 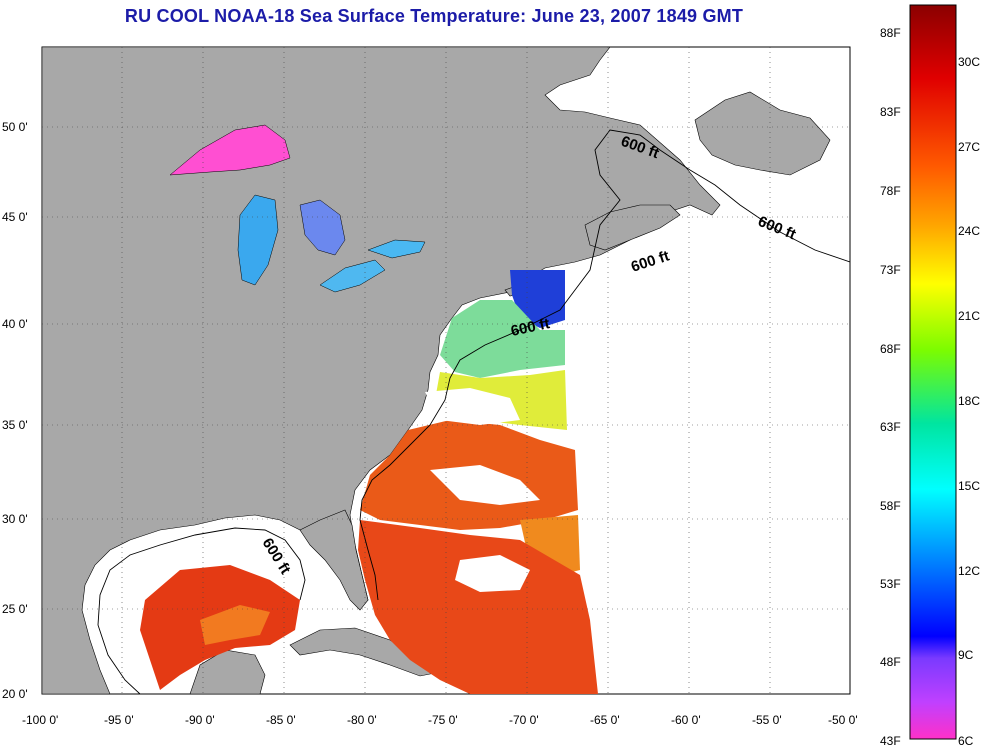 What do you see at coordinates (890, 427) in the screenshot?
I see `colorbar-f-label: 63F` at bounding box center [890, 427].